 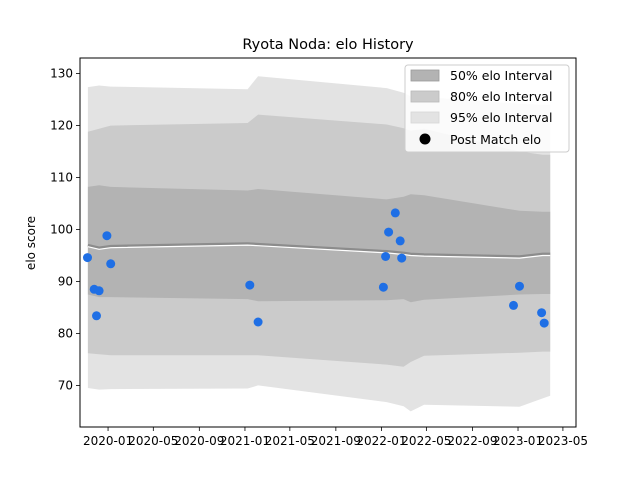 I want to click on x-tick-label: 2022-05, so click(x=426, y=441).